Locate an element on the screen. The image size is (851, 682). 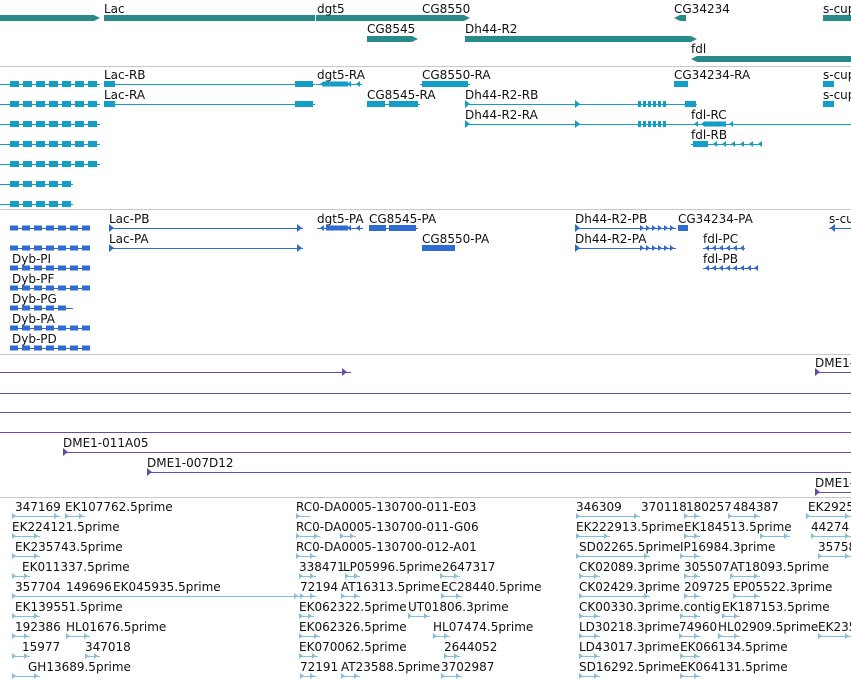
est-label: EK062322.5prime is located at coordinates (353, 607).